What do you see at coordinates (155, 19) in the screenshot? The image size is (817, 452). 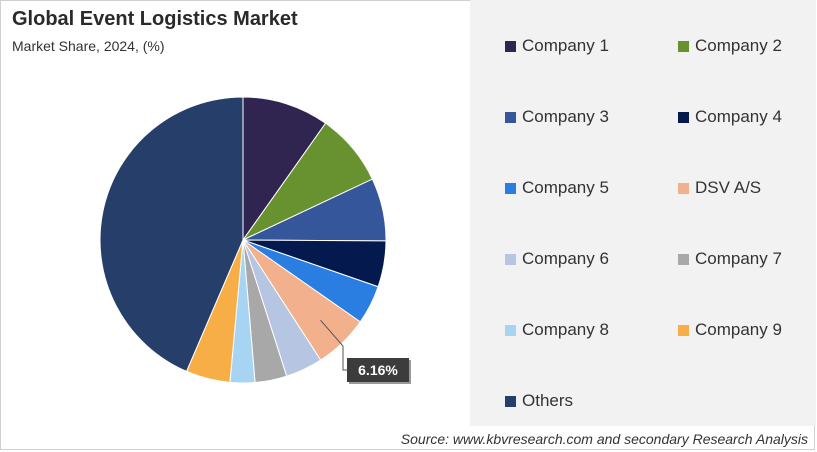 I see `chart-title: Global Event Logistics Market` at bounding box center [155, 19].